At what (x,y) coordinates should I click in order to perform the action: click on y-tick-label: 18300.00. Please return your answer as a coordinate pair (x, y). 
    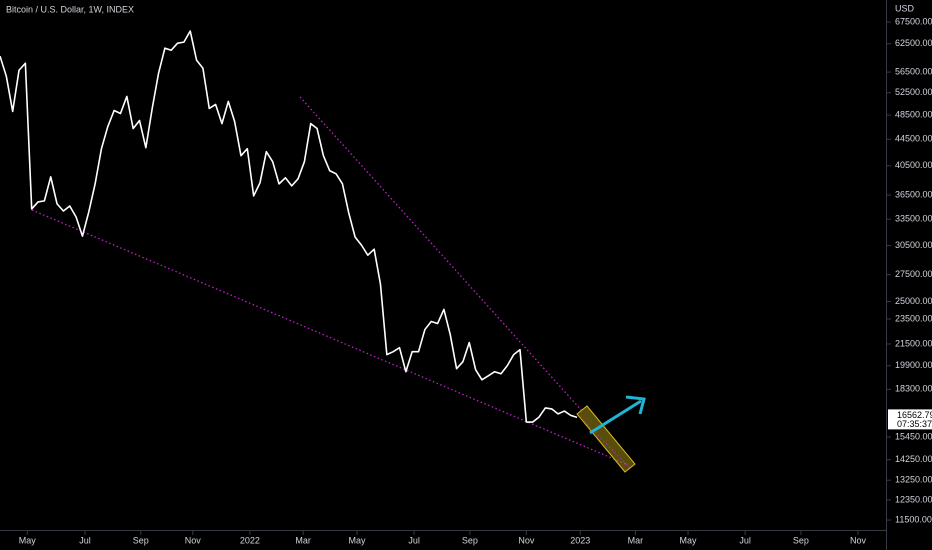
    Looking at the image, I should click on (913, 389).